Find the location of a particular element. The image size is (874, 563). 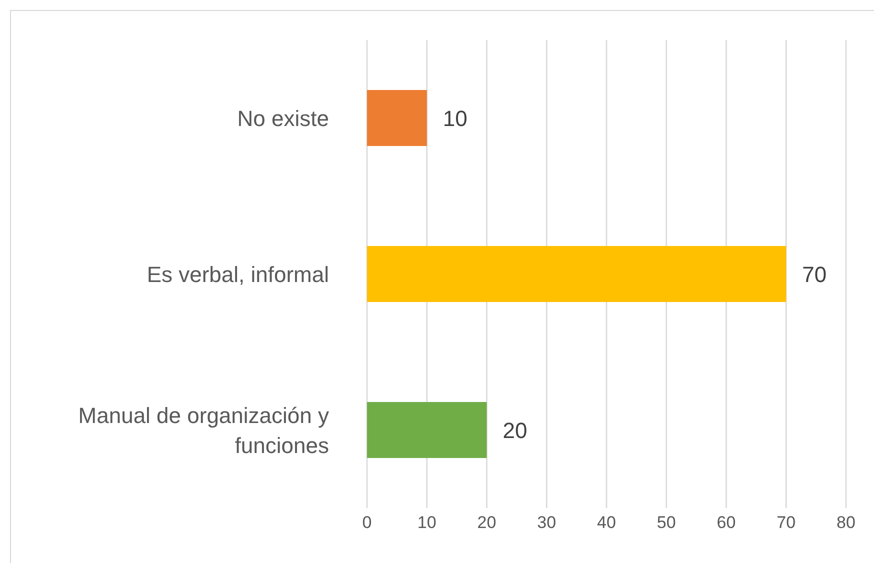

x-tick-label: 30 is located at coordinates (546, 522).